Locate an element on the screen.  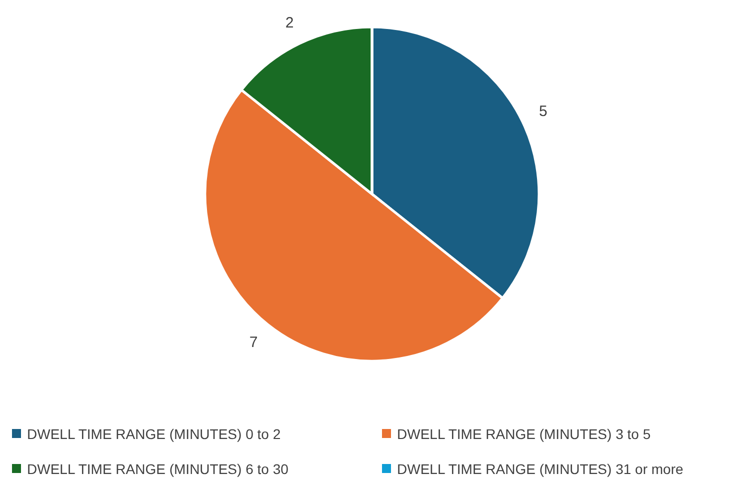
legend-label: DWELL TIME RANGE (MINUTES) 31 or more is located at coordinates (540, 469).